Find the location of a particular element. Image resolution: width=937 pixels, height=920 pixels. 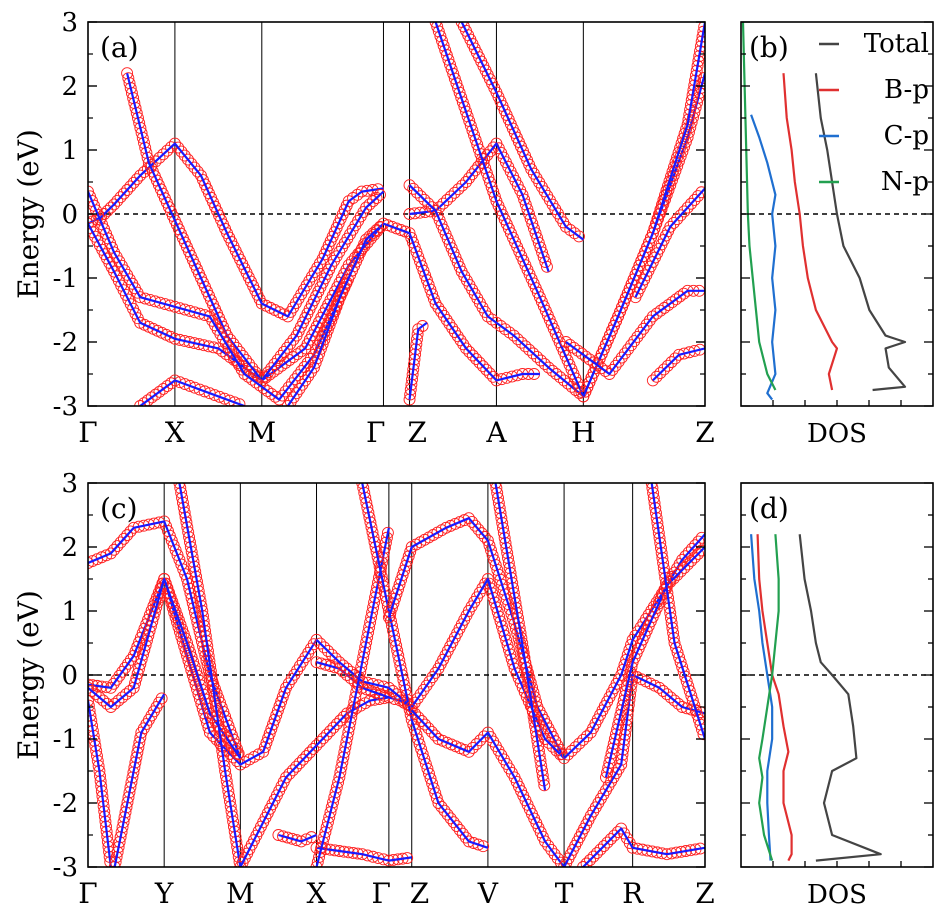

k-point-label: Γ is located at coordinates (375, 432).